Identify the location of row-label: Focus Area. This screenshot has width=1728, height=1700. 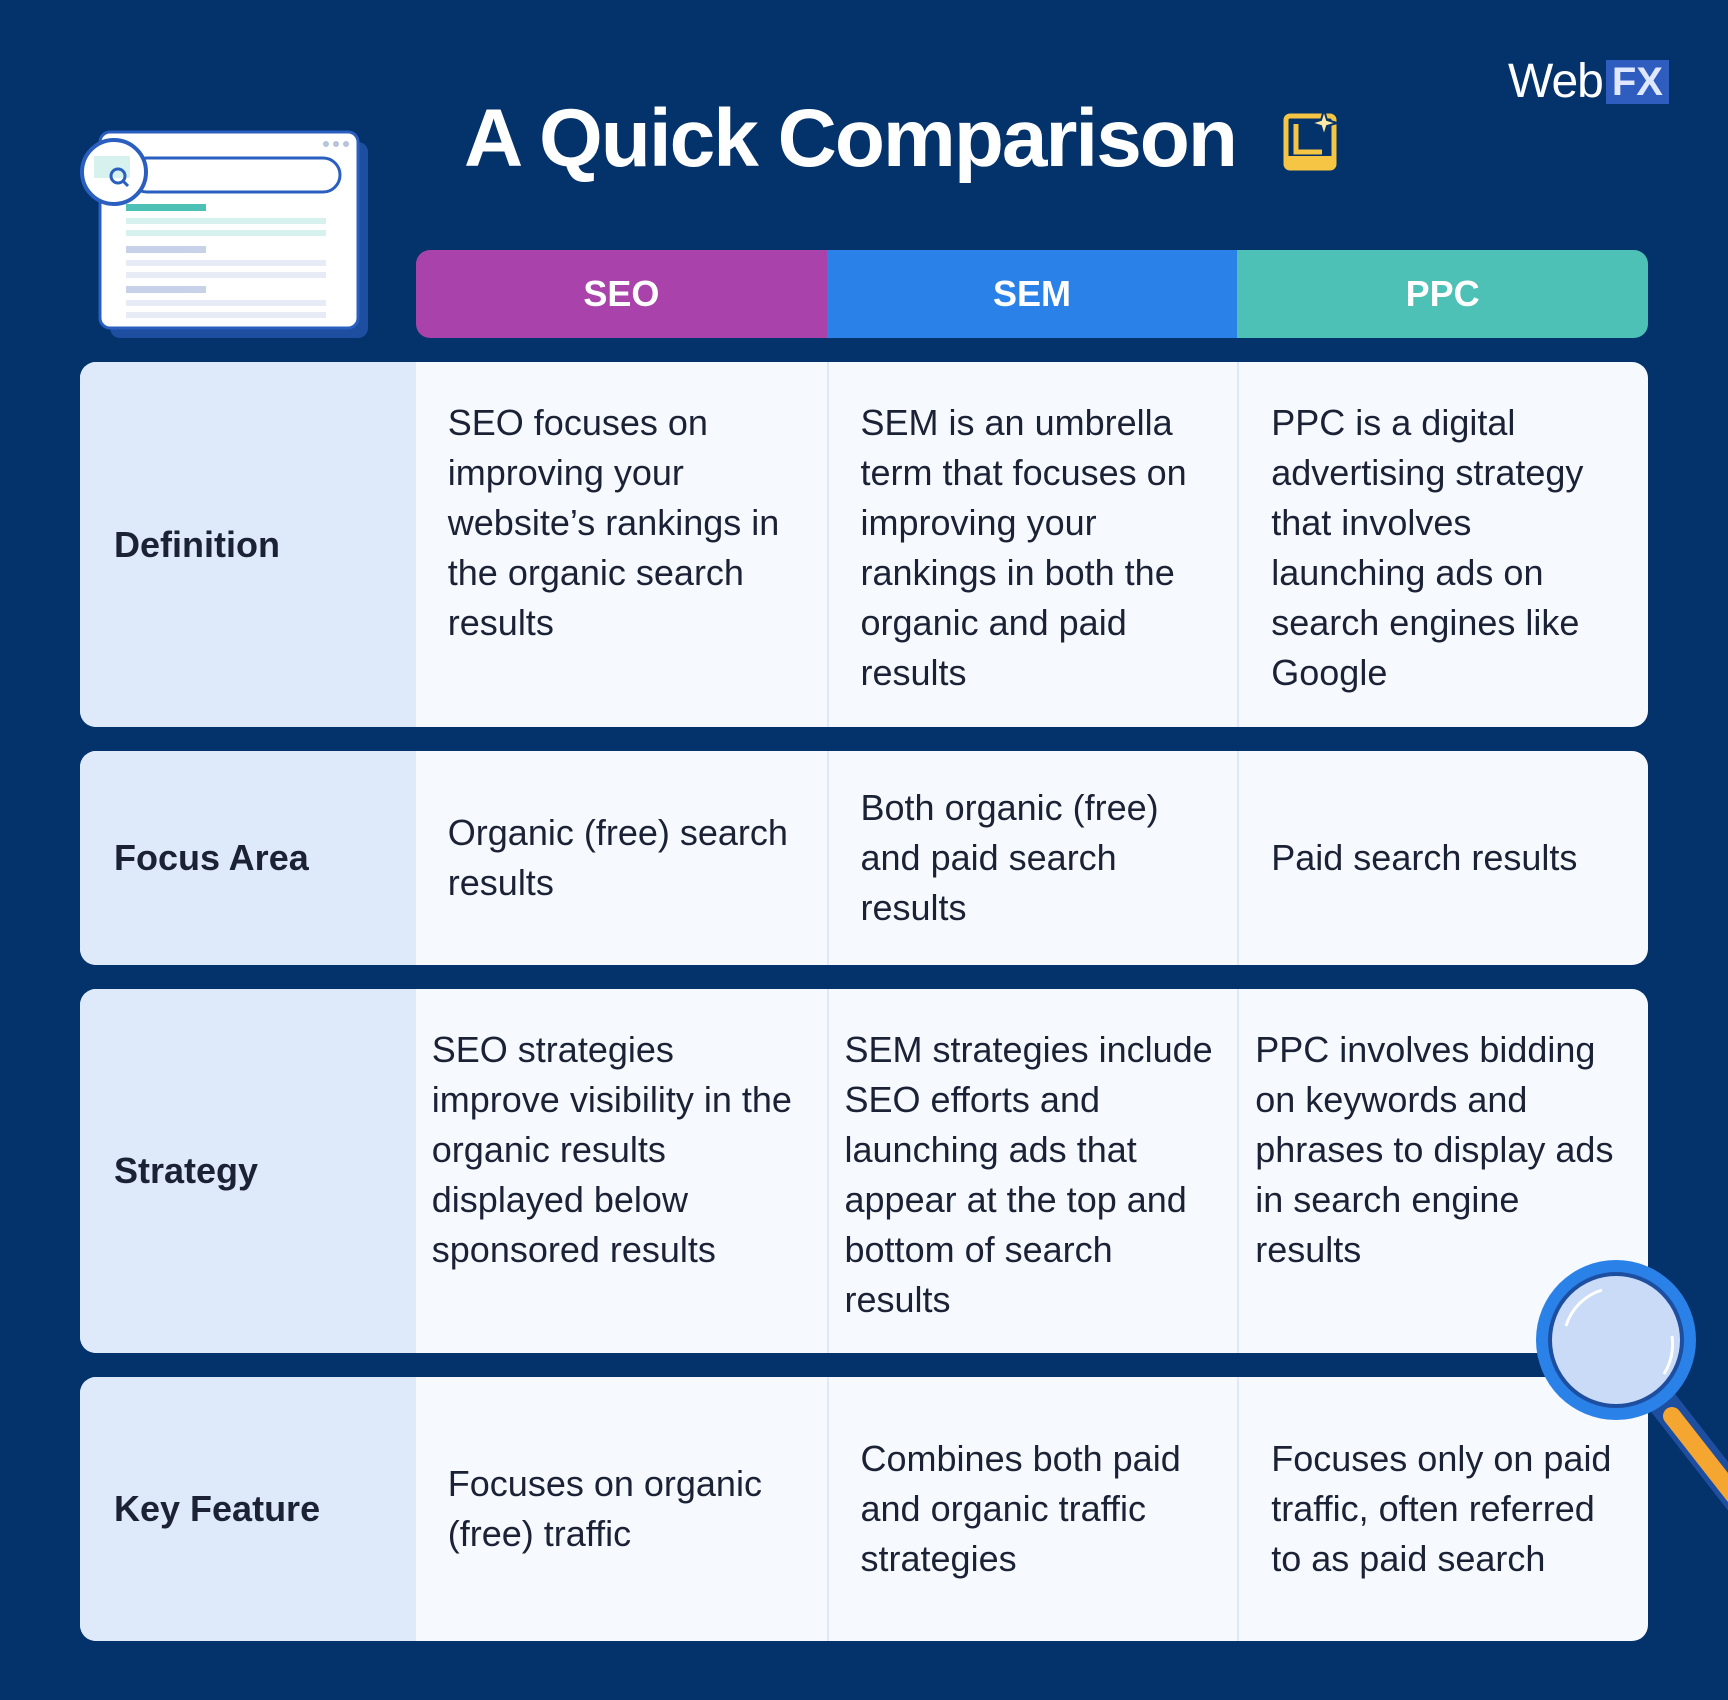
(248, 858).